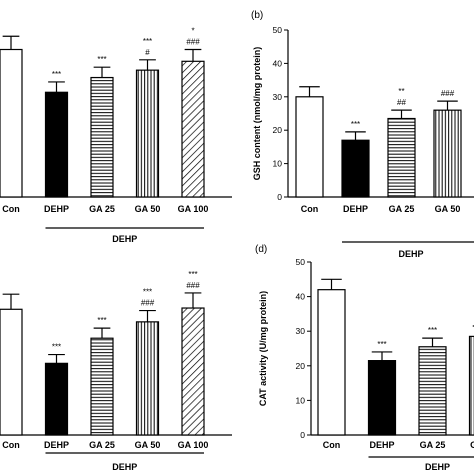 The height and width of the screenshot is (474, 474). What do you see at coordinates (401, 102) in the screenshot?
I see `significance-label: ##` at bounding box center [401, 102].